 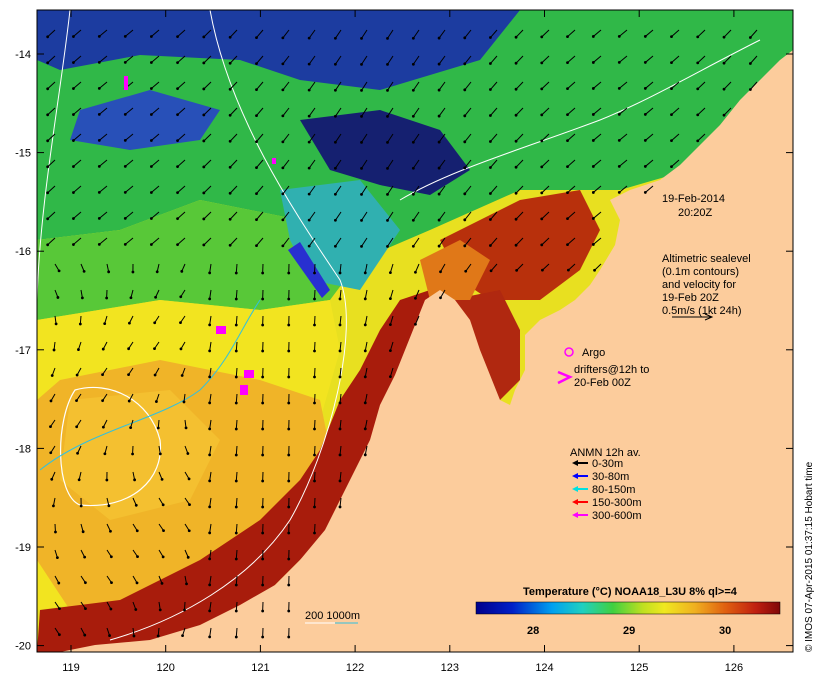 What do you see at coordinates (605, 453) in the screenshot?
I see `anmn-title: ANMN 12h av.` at bounding box center [605, 453].